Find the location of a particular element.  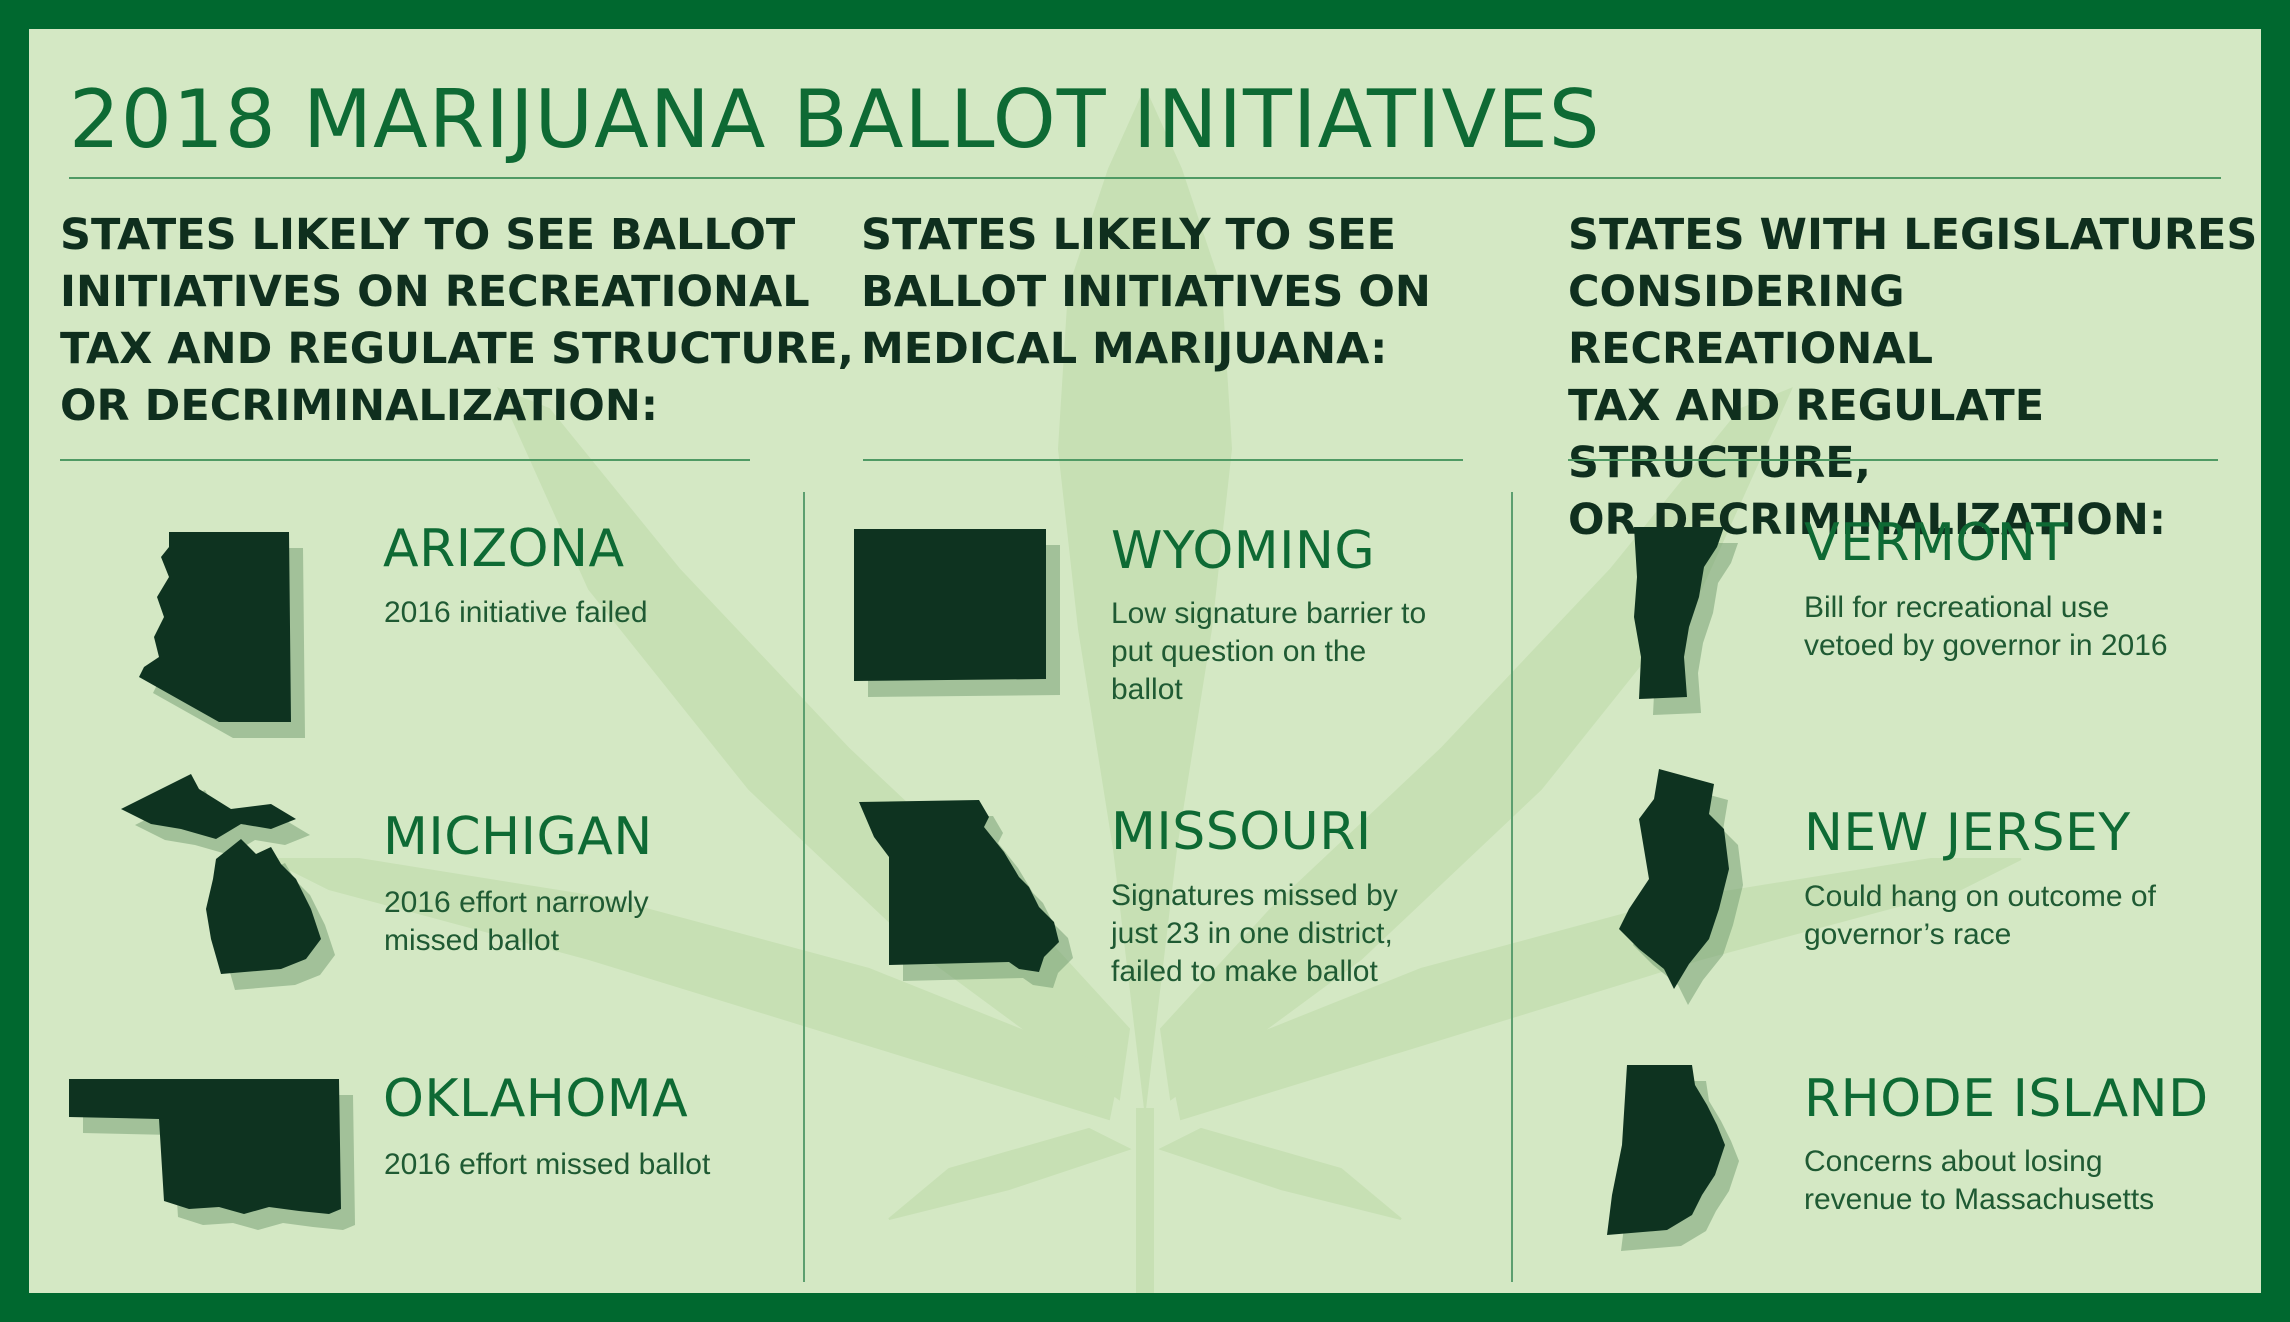

state-name-new-jersey: NEW JERSEY is located at coordinates (1967, 833).